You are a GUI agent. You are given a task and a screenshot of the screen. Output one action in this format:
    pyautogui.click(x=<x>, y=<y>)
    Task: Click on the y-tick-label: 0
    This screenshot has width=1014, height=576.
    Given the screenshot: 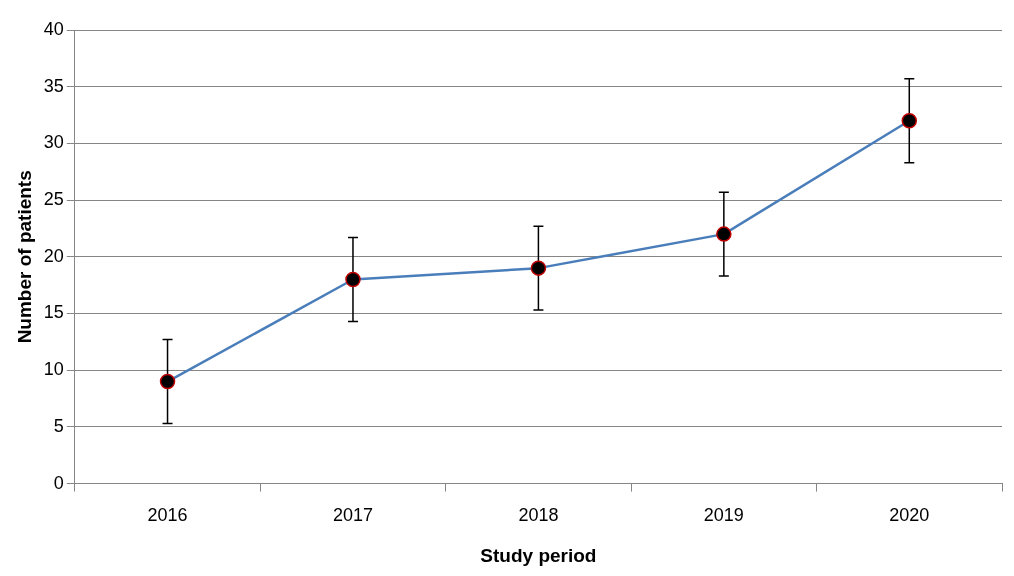 What is the action you would take?
    pyautogui.click(x=58, y=482)
    